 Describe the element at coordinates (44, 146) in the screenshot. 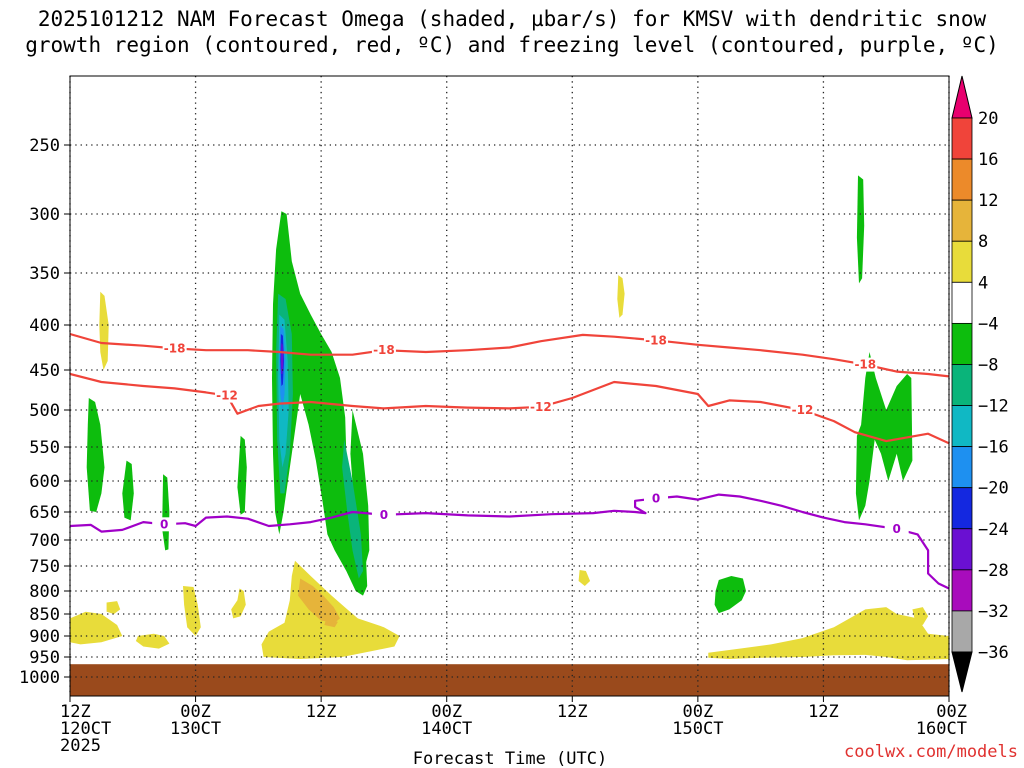

I see `y-tick-label-0: 250` at that location.